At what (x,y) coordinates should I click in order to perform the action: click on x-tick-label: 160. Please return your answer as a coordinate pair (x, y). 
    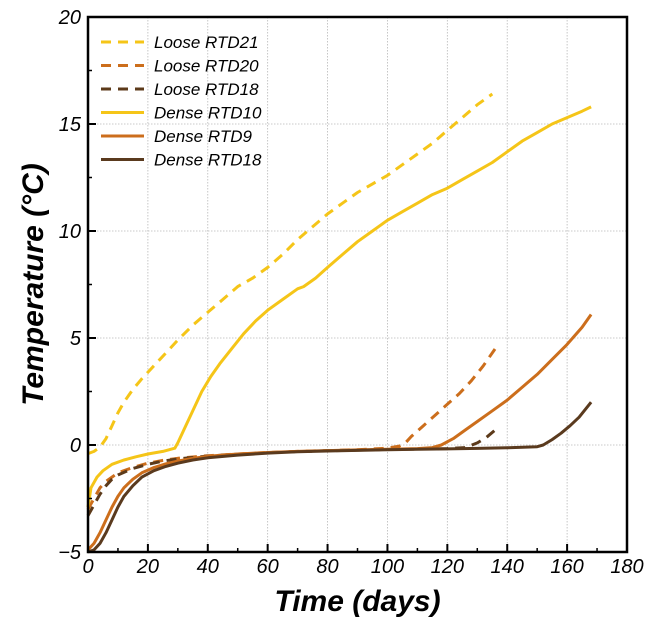
    Looking at the image, I should click on (566, 567).